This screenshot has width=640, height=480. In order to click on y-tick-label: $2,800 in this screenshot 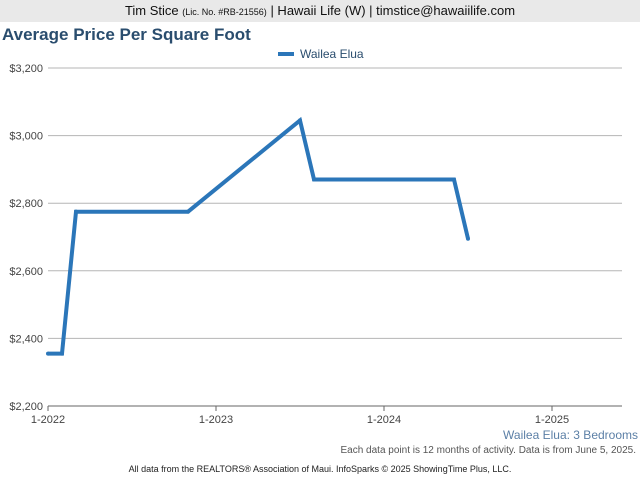, I will do `click(26, 204)`.